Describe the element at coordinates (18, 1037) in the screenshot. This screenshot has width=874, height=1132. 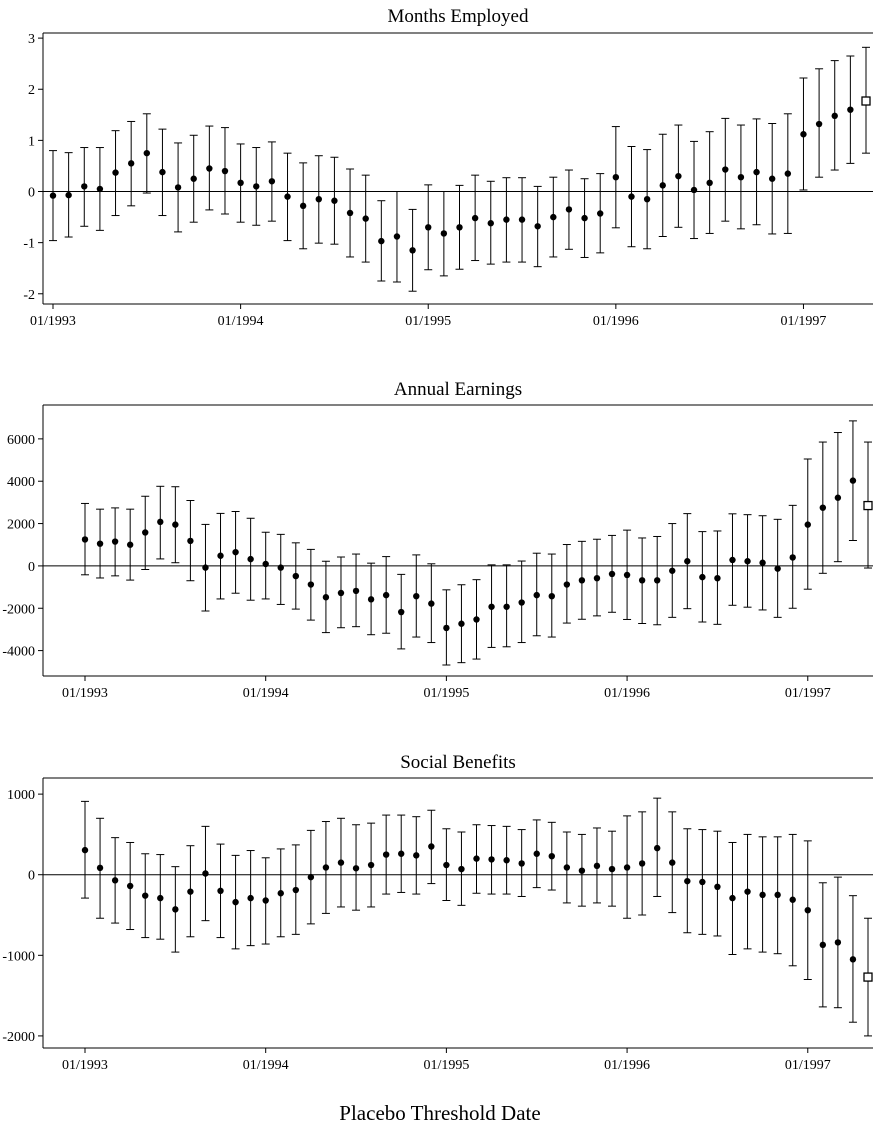
I see `y-tick-label: -2000` at that location.